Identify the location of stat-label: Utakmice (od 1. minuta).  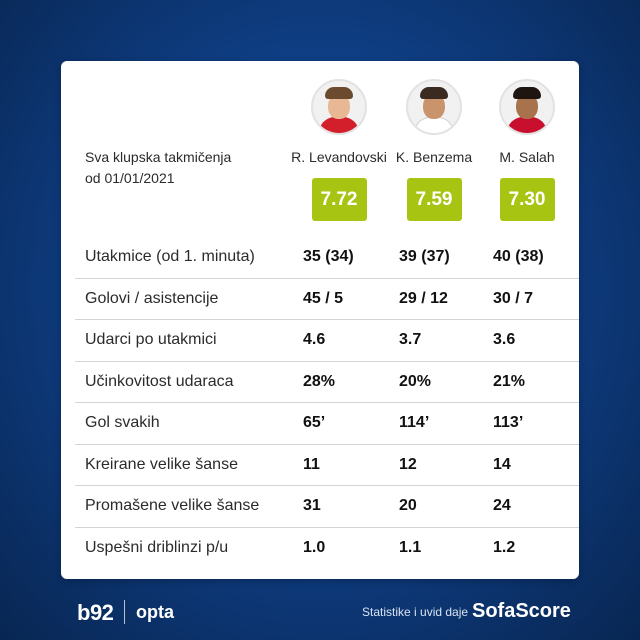
(170, 256).